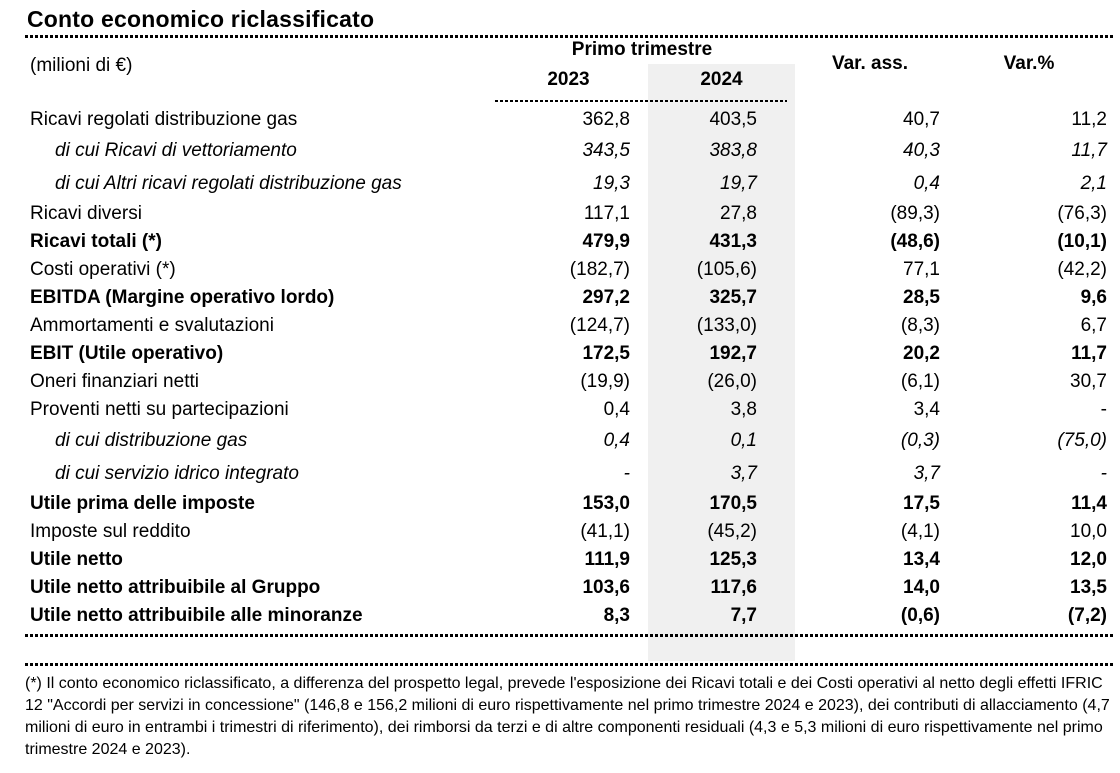 The height and width of the screenshot is (773, 1120). I want to click on value-var-pct: 11,2, so click(1089, 119).